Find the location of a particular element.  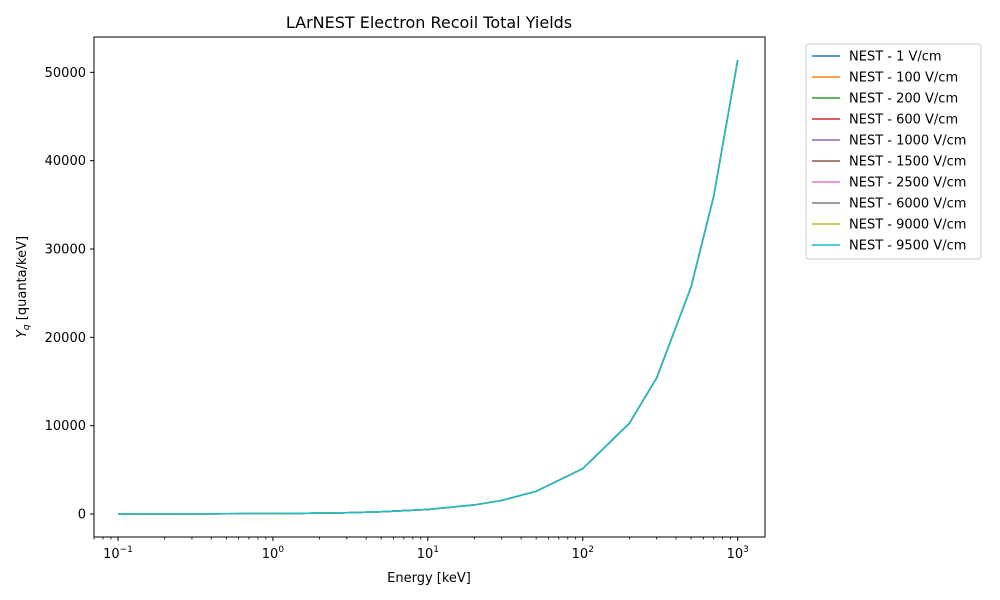

y-axis-title: Yq [quanta/keV] is located at coordinates (23, 287).